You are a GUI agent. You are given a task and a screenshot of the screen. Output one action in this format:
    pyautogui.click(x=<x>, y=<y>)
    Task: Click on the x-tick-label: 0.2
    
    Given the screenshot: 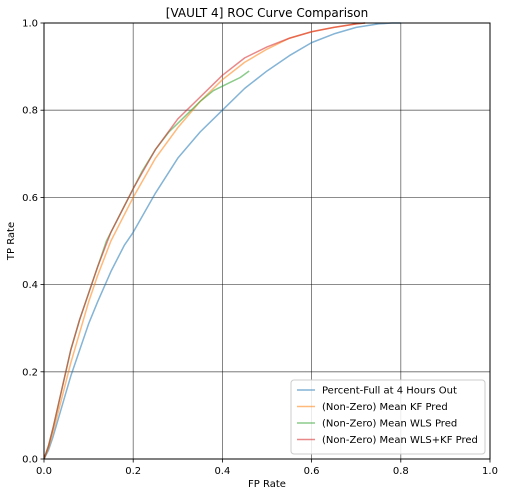 What is the action you would take?
    pyautogui.click(x=133, y=471)
    